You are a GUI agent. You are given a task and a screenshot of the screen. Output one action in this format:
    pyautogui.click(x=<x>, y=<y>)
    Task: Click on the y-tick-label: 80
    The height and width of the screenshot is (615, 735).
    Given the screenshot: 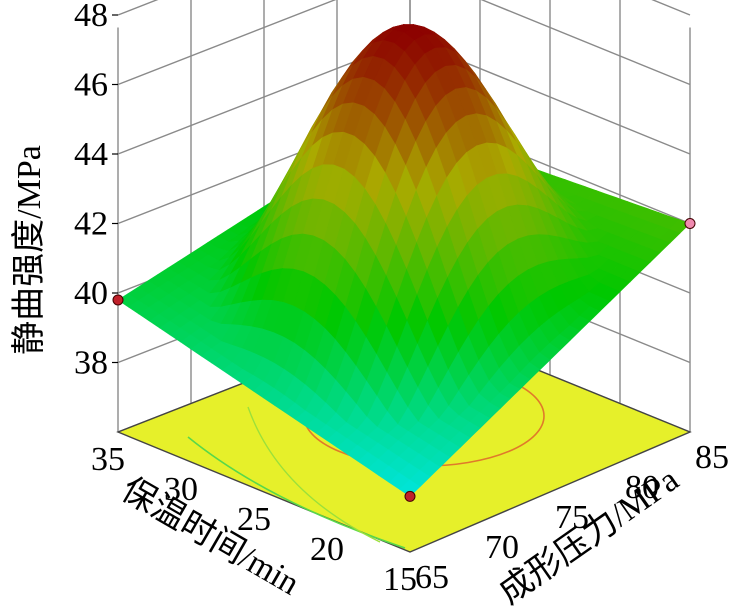 What is the action you would take?
    pyautogui.click(x=642, y=487)
    